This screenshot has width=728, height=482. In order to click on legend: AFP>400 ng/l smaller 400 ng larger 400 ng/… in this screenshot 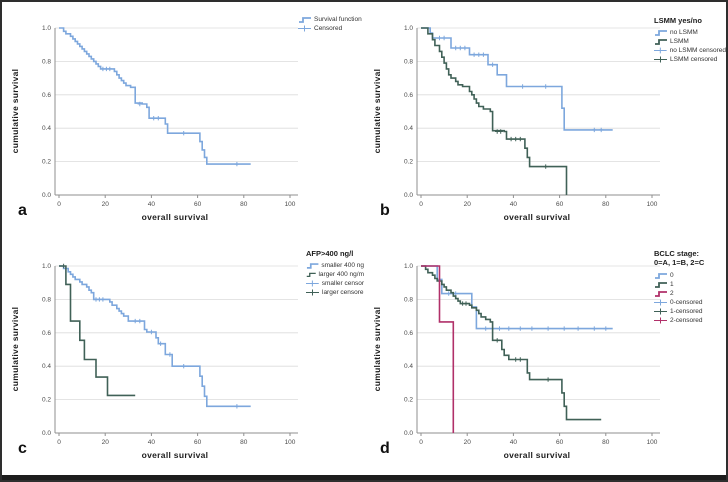, I will do `click(335, 273)`.